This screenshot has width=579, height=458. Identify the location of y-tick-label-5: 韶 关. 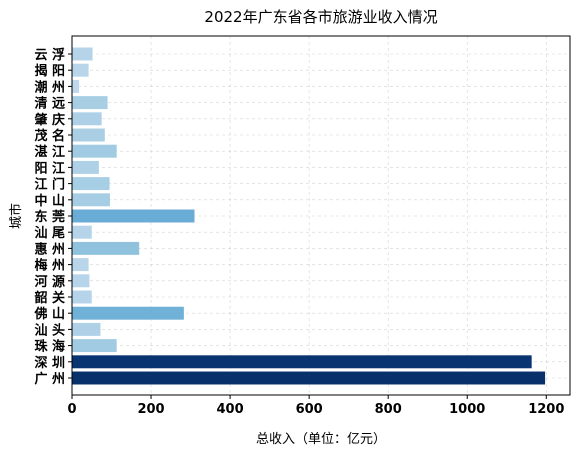
(49, 298).